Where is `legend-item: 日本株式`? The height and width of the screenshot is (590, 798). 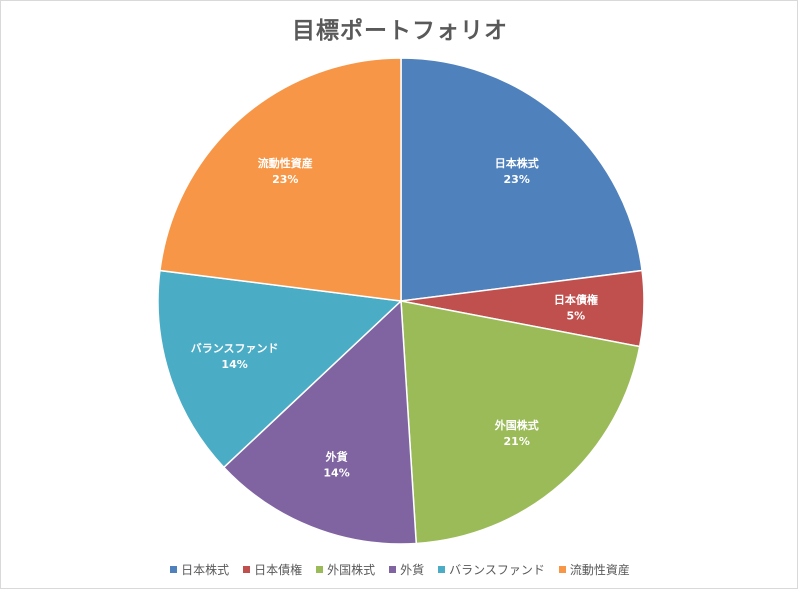 legend-item: 日本株式 is located at coordinates (199, 569).